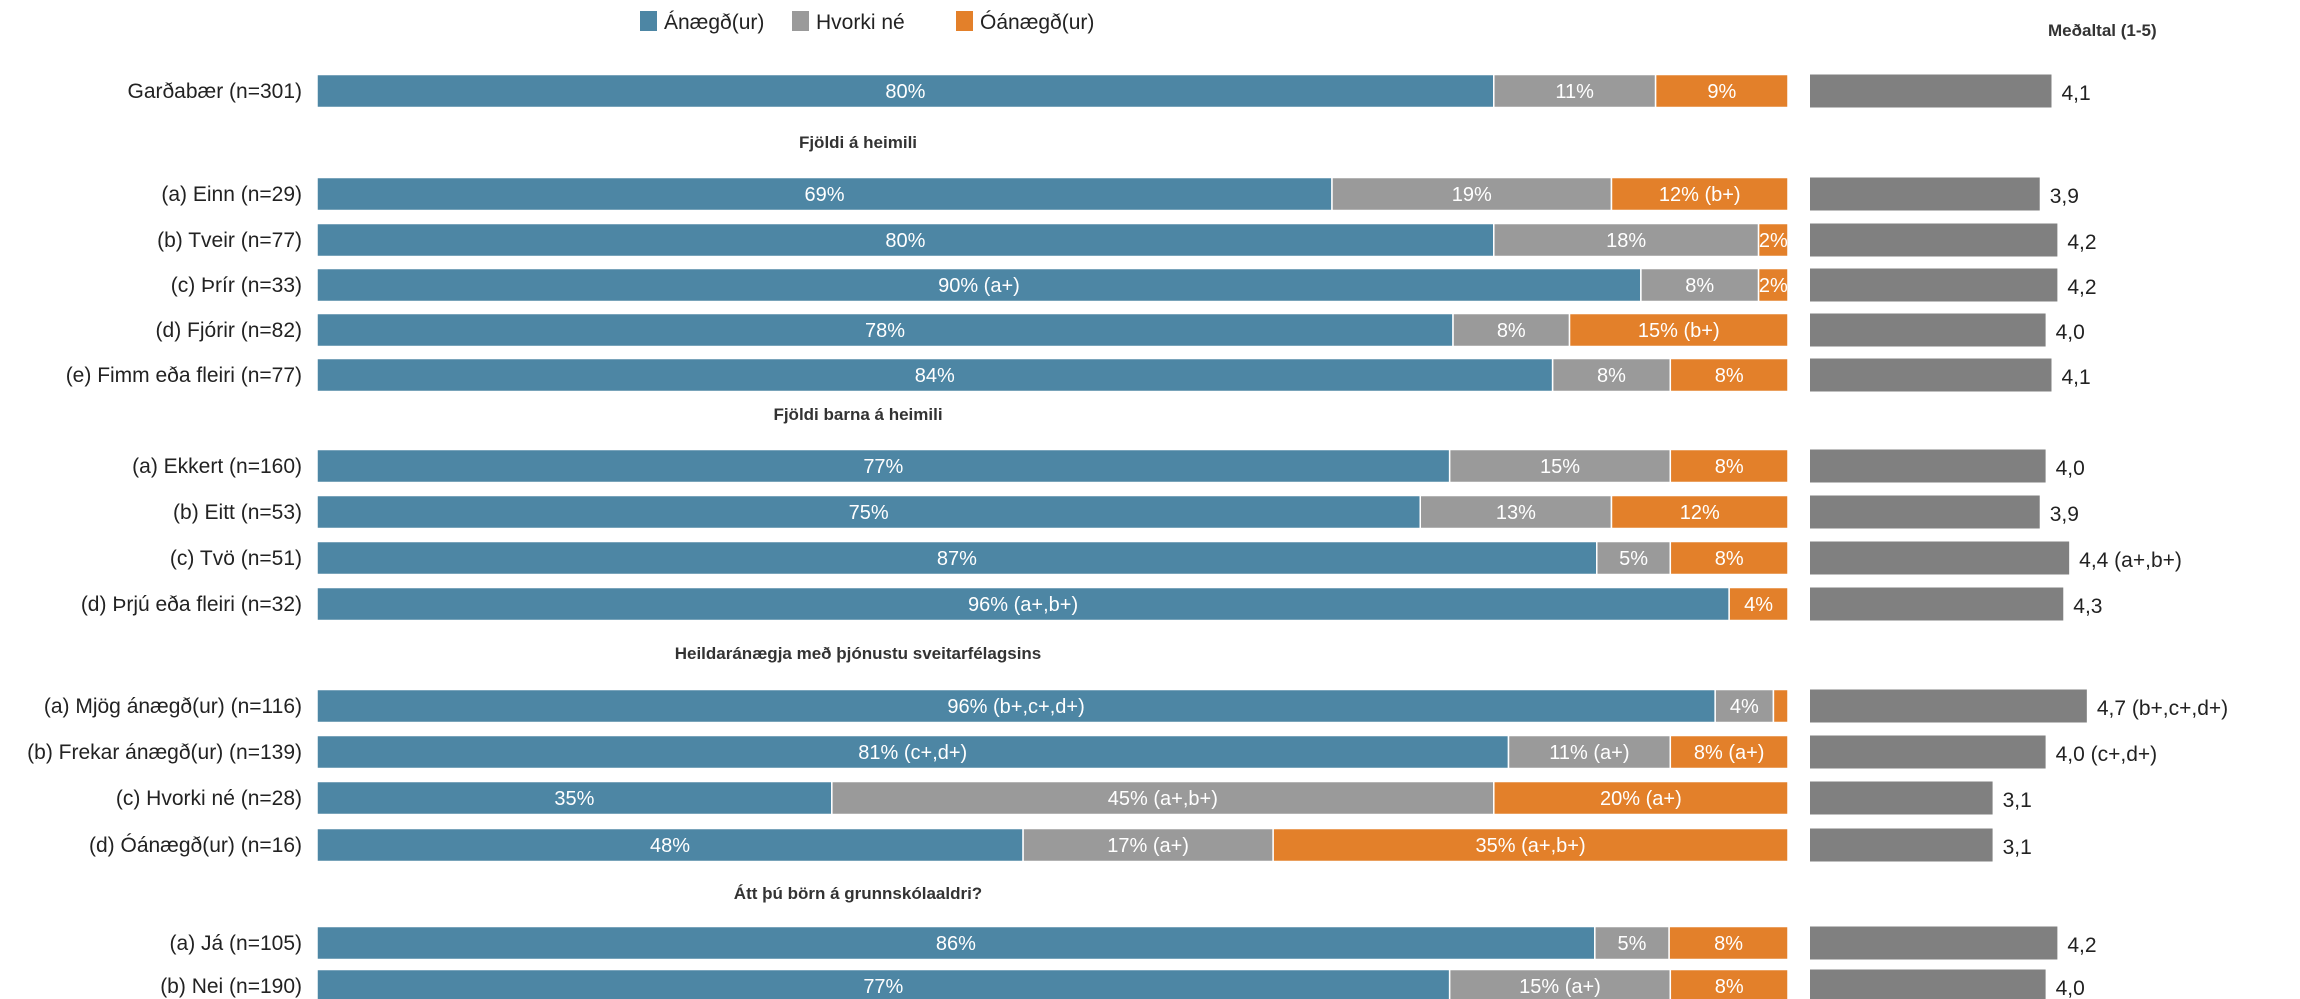 The width and height of the screenshot is (2300, 999). Describe the element at coordinates (867, 22) in the screenshot. I see `chart-legend: Ánægð(ur) Hvorki né Óánægð(ur)` at that location.